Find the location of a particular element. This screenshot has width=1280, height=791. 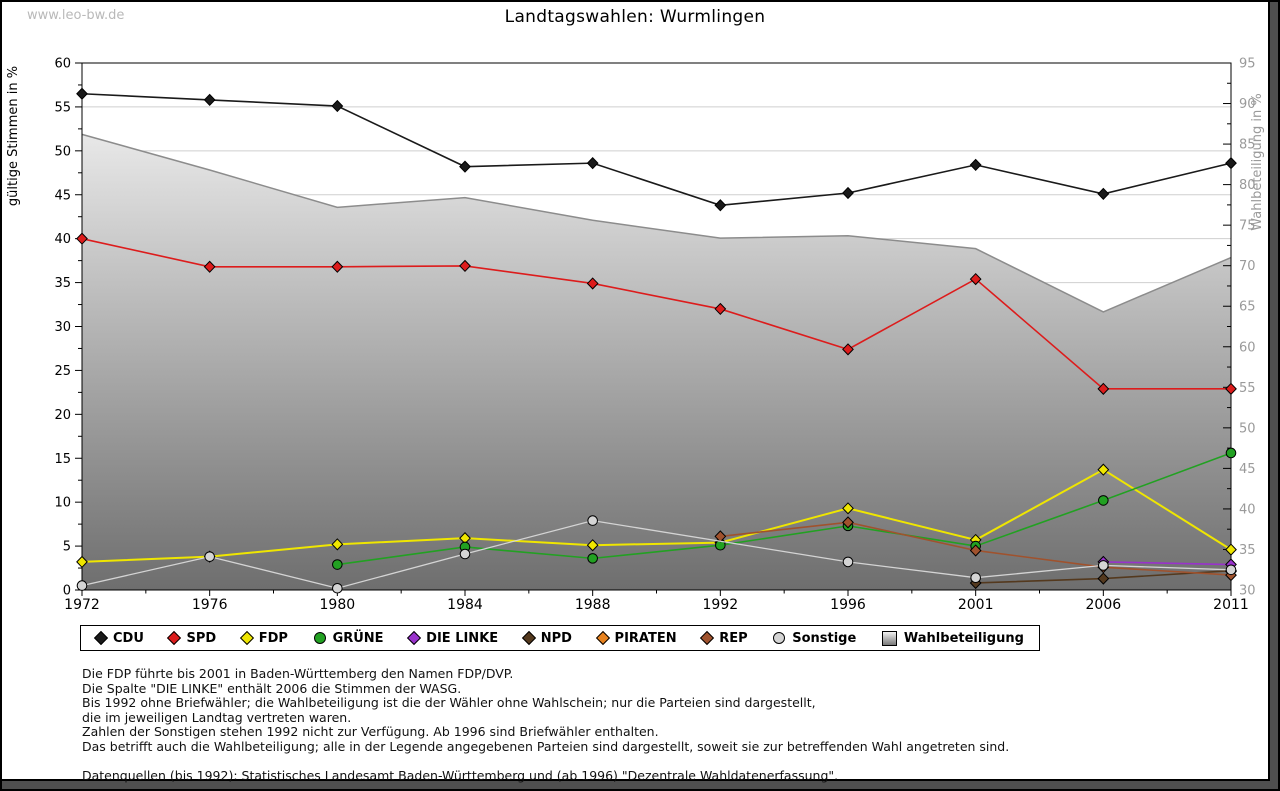

legend-label: Wahlbeteiligung is located at coordinates (963, 638).